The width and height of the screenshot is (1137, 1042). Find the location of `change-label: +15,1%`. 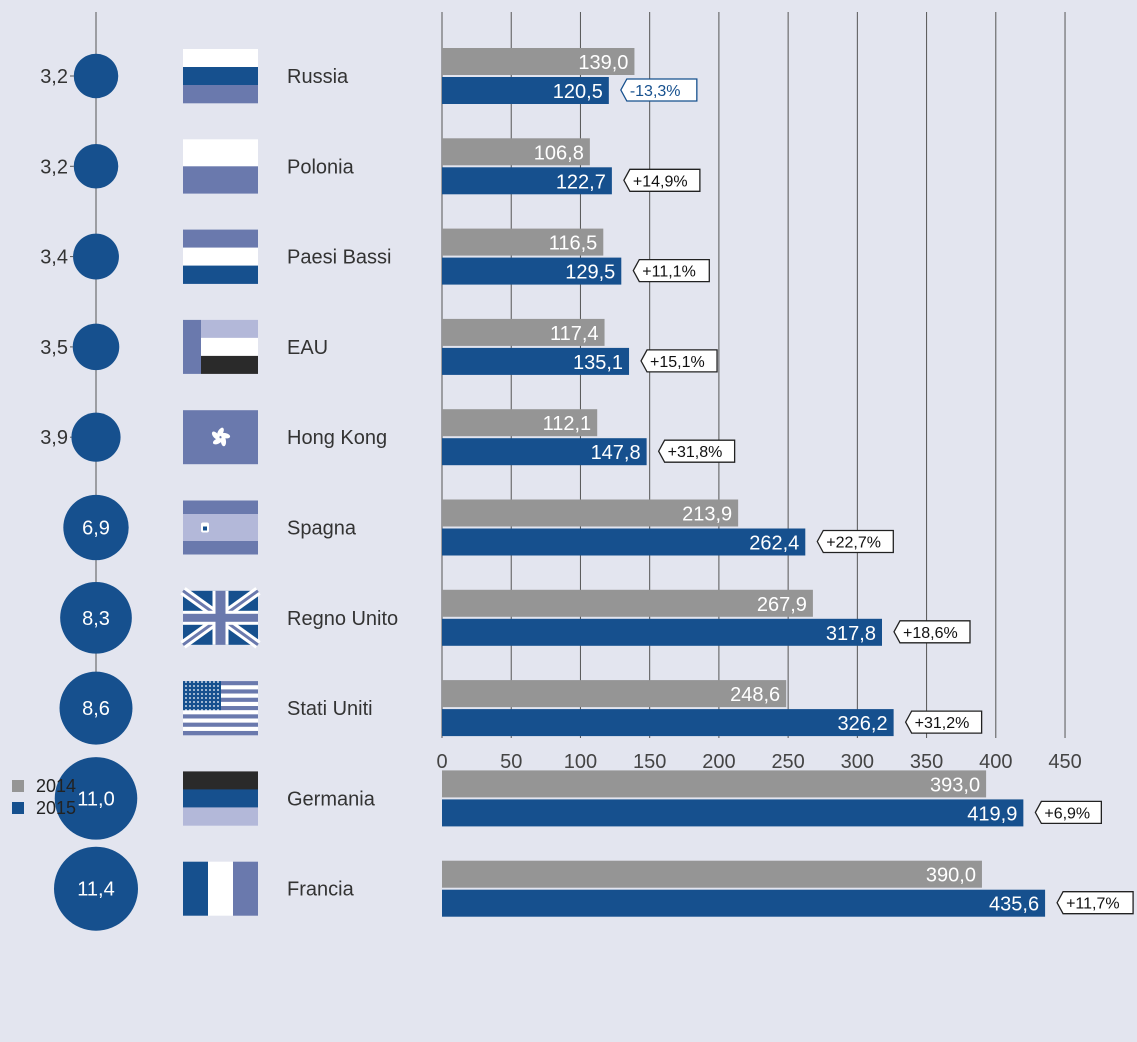

change-label: +15,1% is located at coordinates (677, 362).